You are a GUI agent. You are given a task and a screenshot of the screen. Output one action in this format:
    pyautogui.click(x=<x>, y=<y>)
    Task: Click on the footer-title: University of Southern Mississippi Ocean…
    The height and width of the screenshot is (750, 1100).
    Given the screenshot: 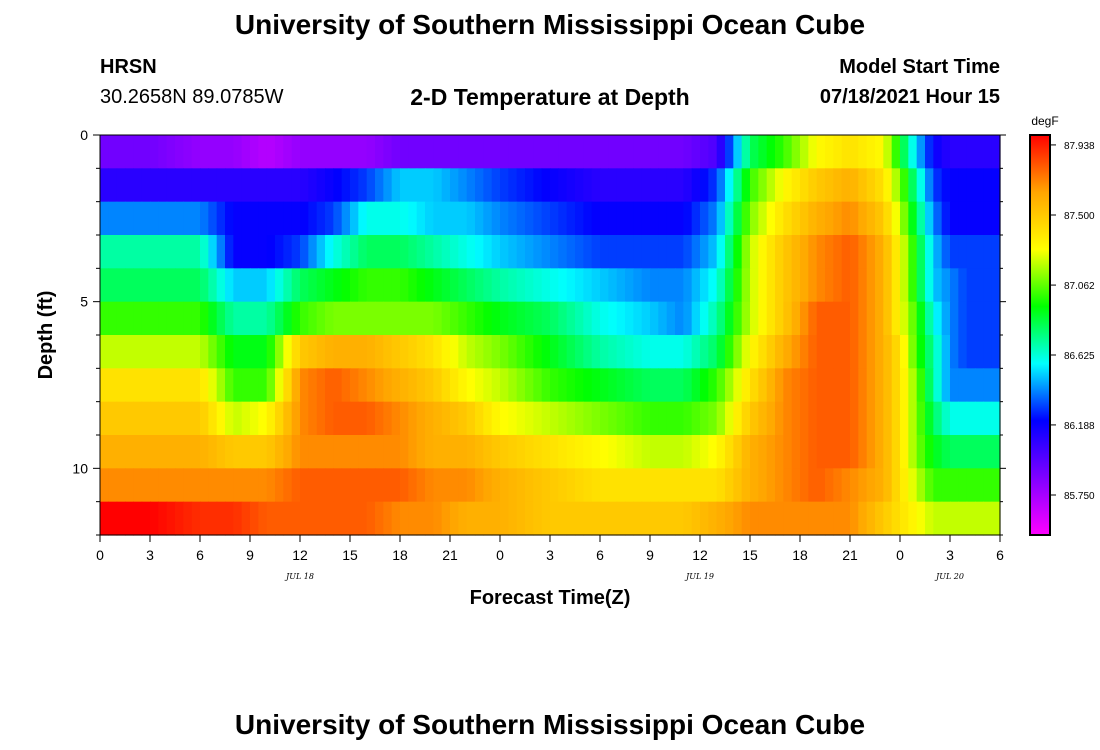 What is the action you would take?
    pyautogui.click(x=550, y=724)
    